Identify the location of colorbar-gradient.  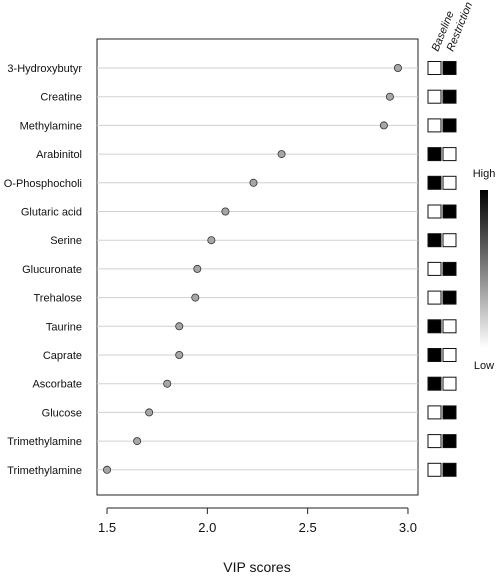
(484, 269).